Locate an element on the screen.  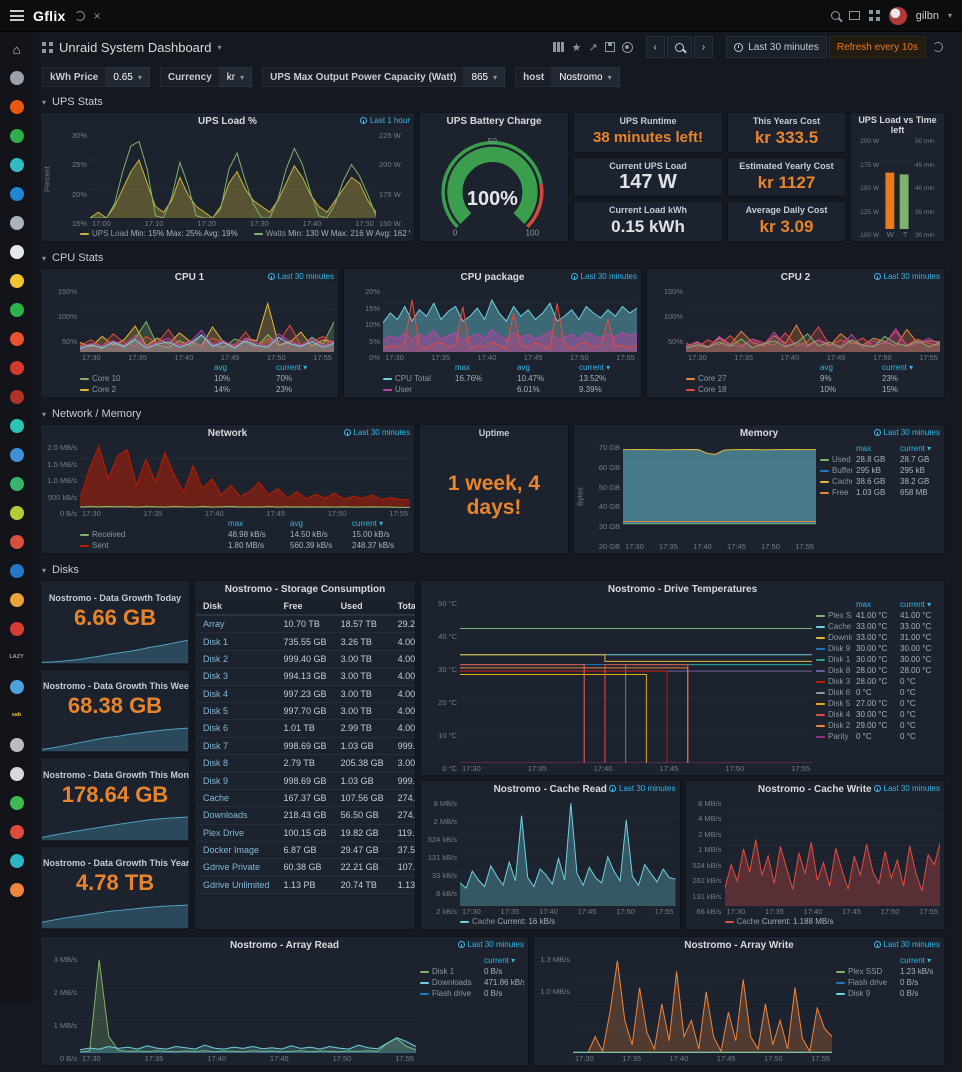
sidebar-item-settings is located at coordinates (17, 78).